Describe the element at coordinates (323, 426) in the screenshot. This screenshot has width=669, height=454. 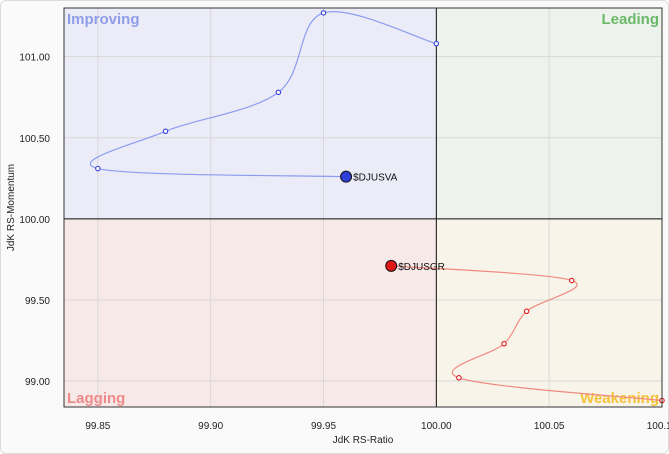
I see `x-tick-label: 99.95` at that location.